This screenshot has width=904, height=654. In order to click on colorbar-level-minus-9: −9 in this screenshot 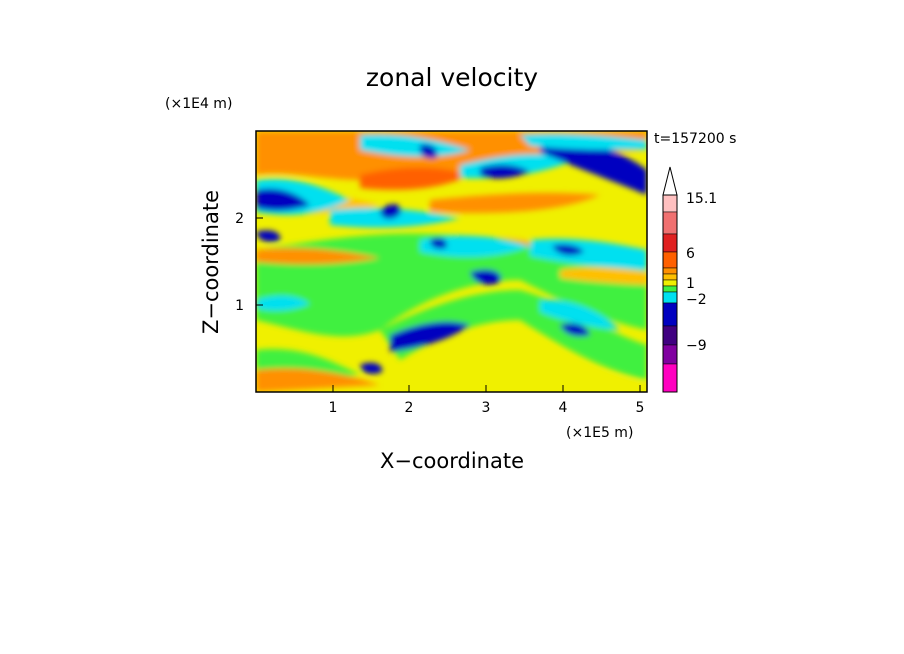, I will do `click(696, 346)`.